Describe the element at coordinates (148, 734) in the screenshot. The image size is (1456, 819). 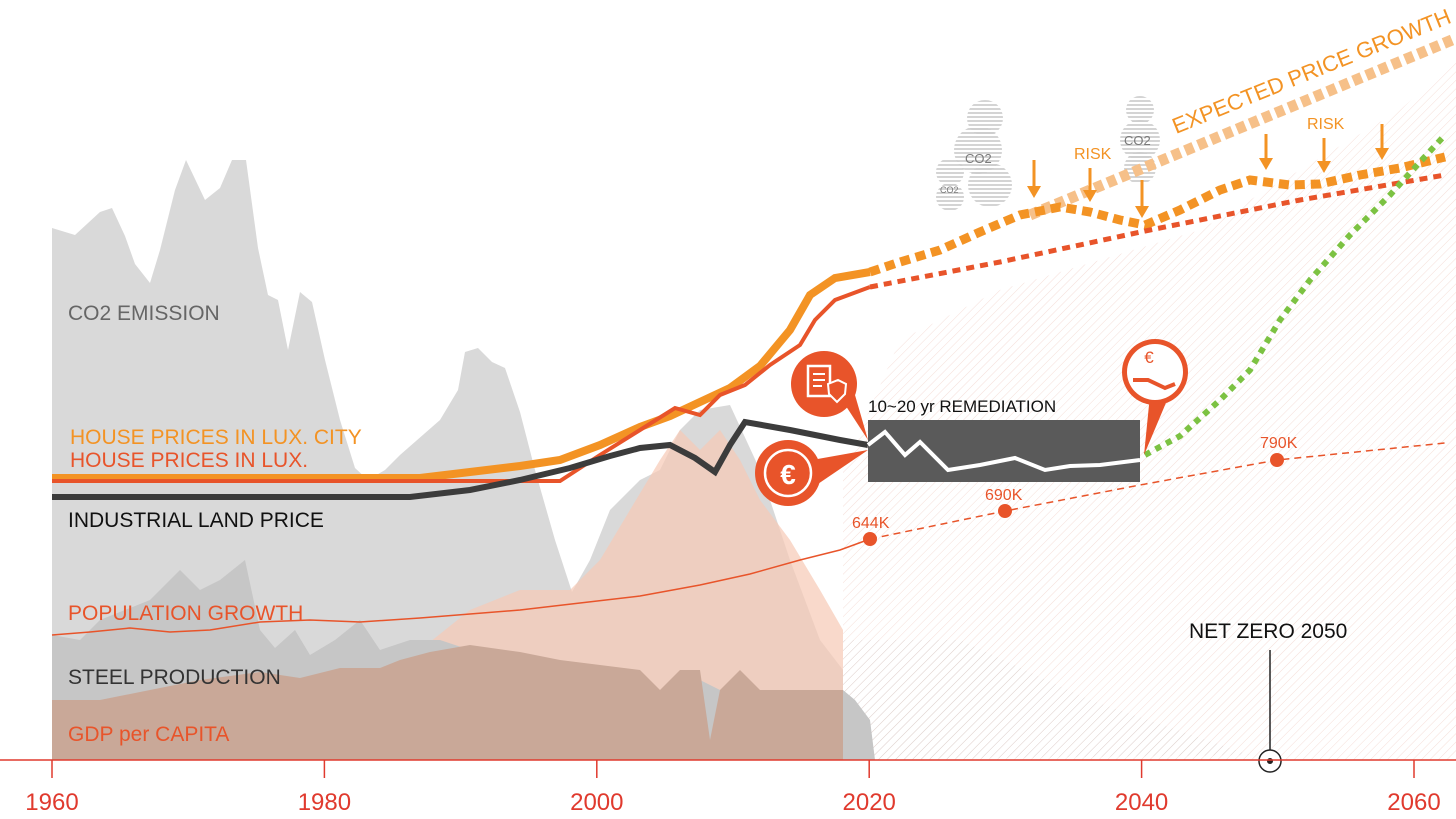
I see `gdp-per-capita-label: GDP per CAPITA` at that location.